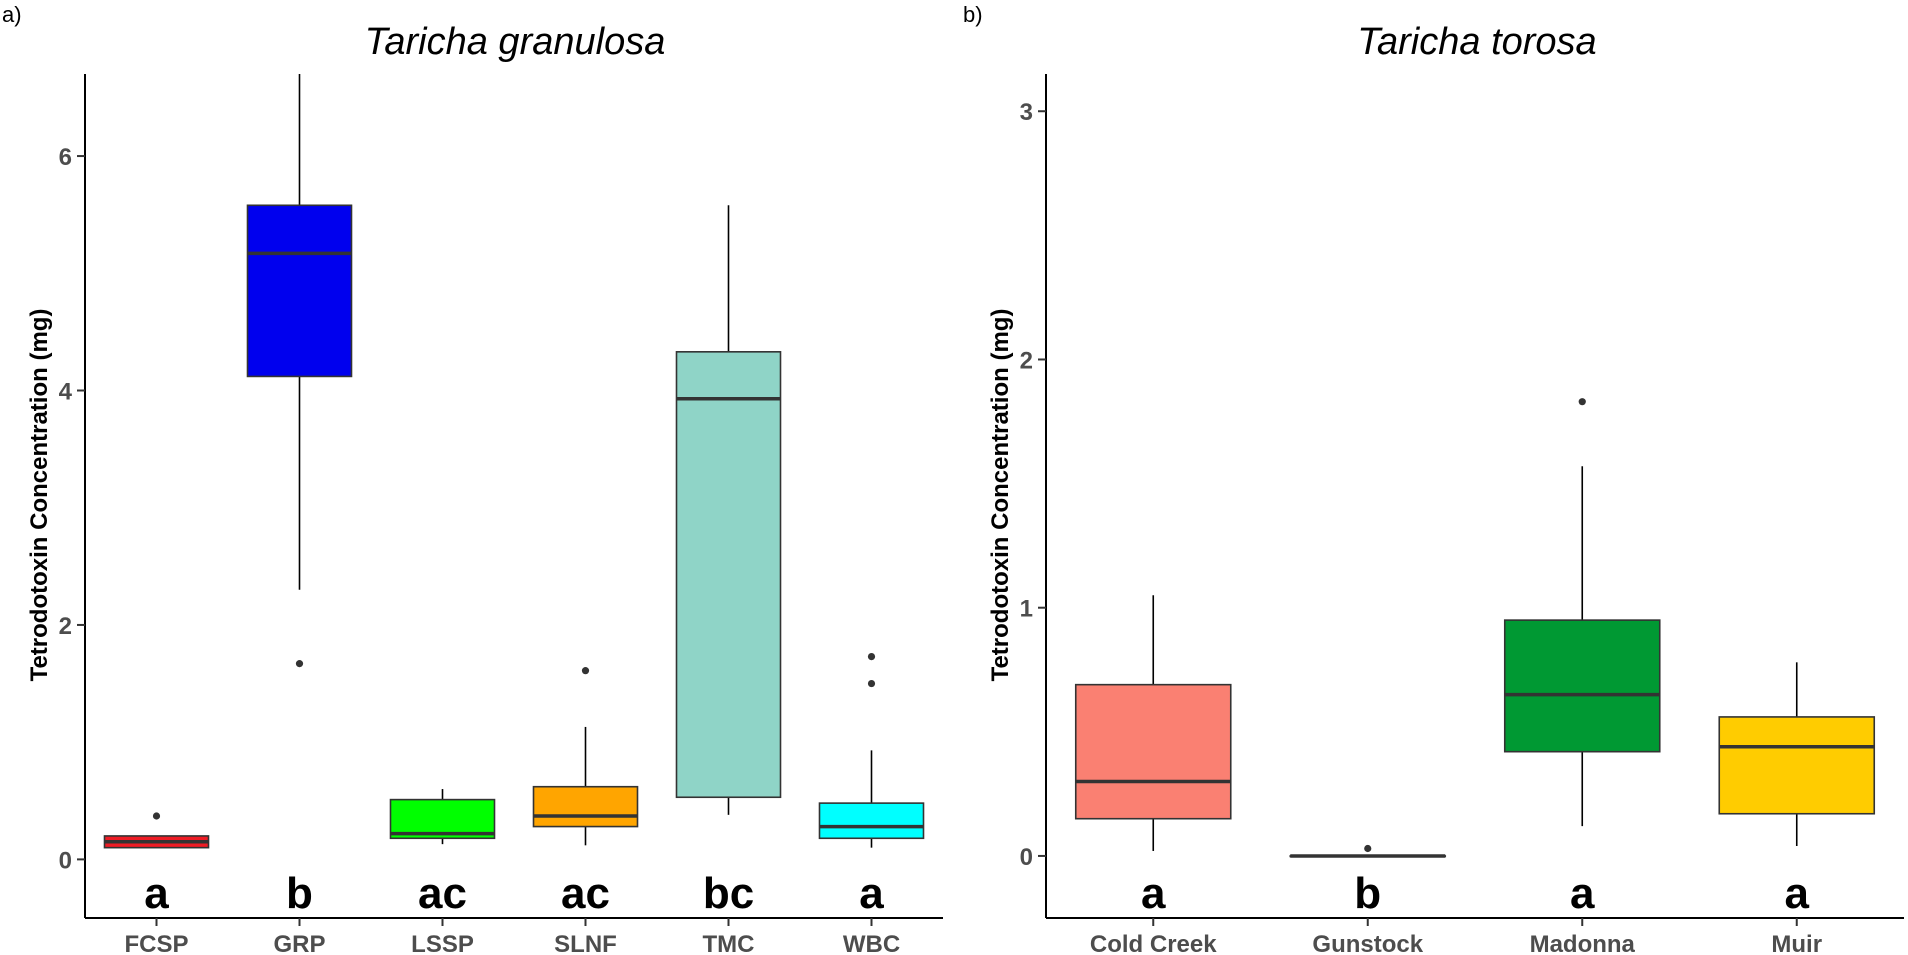 The image size is (1908, 955). What do you see at coordinates (65, 626) in the screenshot?
I see `panel-a-y-tick-label: 2` at bounding box center [65, 626].